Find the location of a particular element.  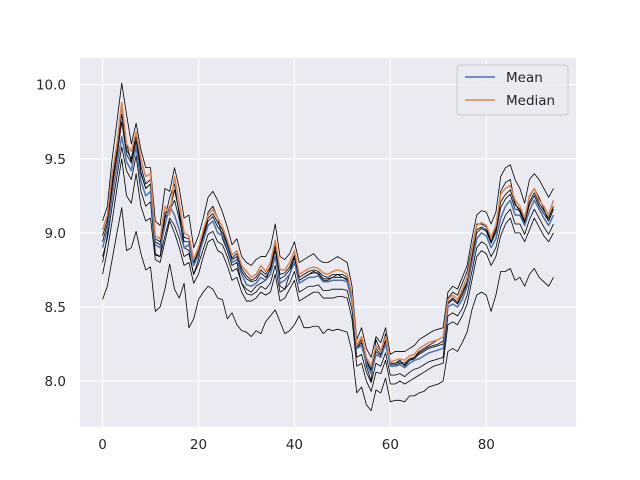

legend-label-mean: Mean is located at coordinates (524, 78).